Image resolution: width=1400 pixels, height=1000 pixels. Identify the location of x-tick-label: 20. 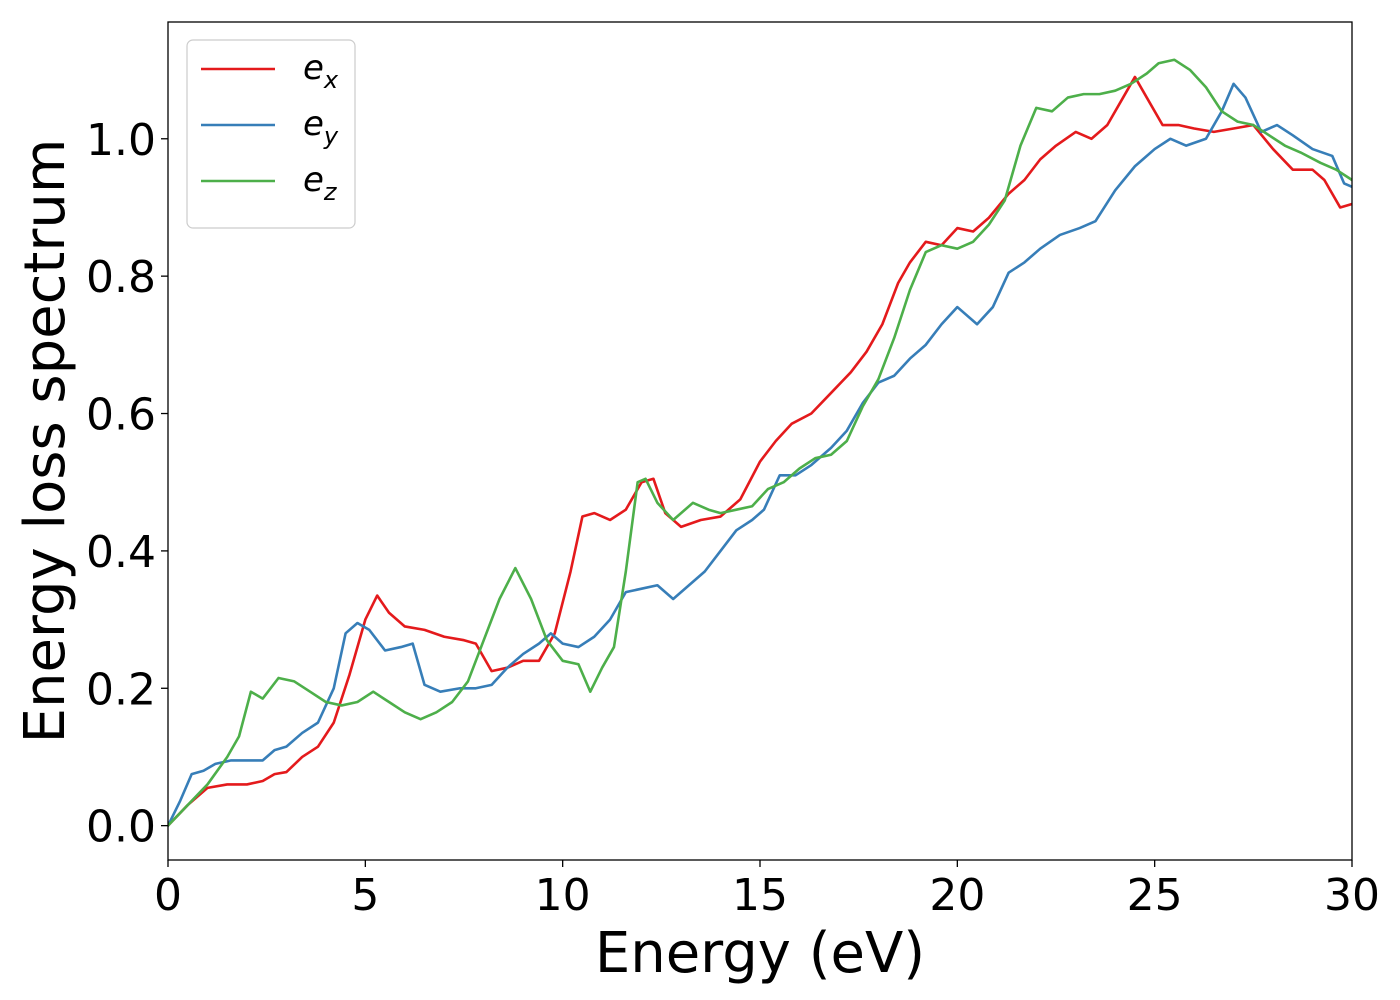
(957, 895).